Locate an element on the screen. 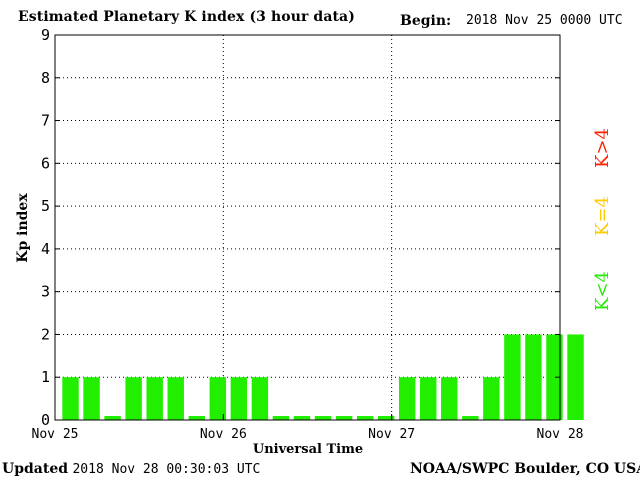 The image size is (640, 480). updated-value: 2018 Nov 28 00:30:03 UTC is located at coordinates (166, 469).